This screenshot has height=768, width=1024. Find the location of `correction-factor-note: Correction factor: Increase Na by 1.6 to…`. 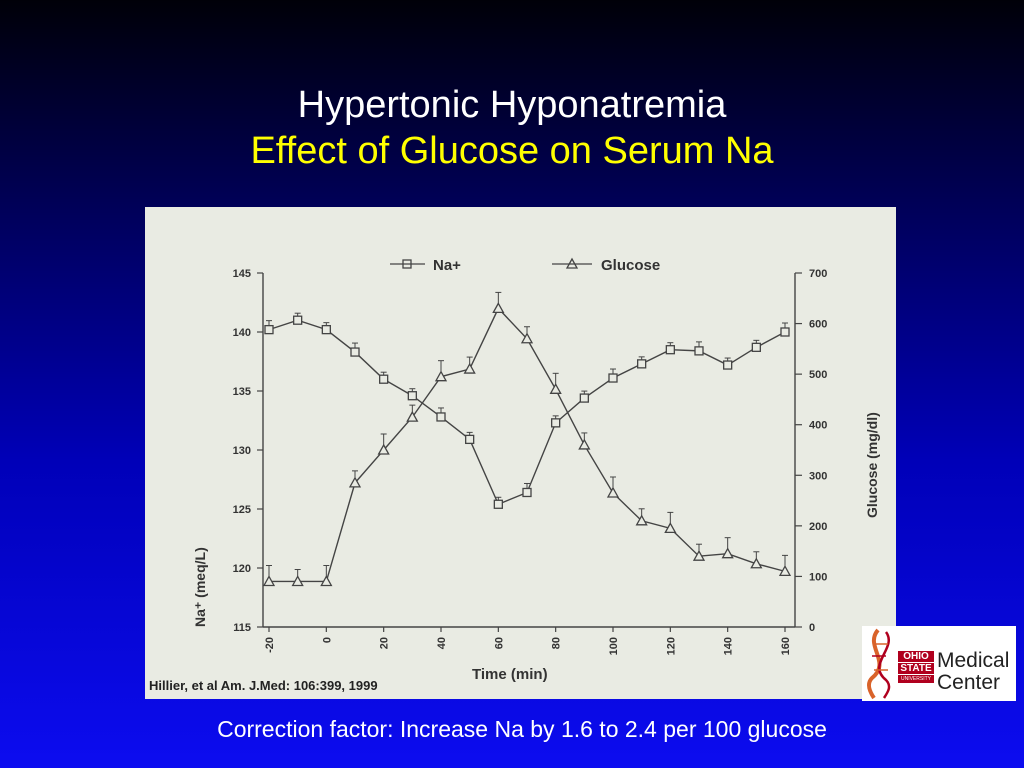

correction-factor-note: Correction factor: Increase Na by 1.6 to… is located at coordinates (522, 729).